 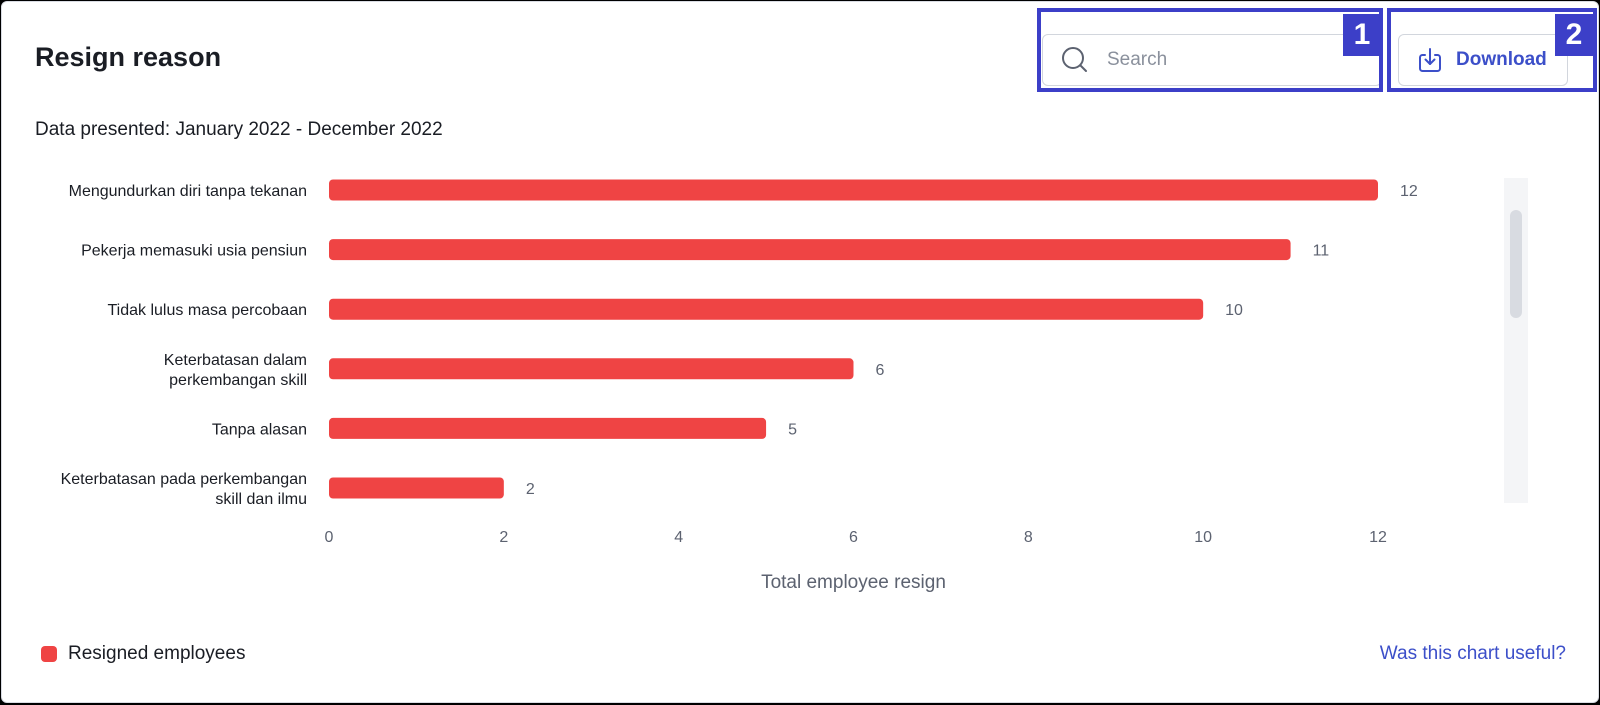 I want to click on annotation-tag-1: 1, so click(x=1362, y=35).